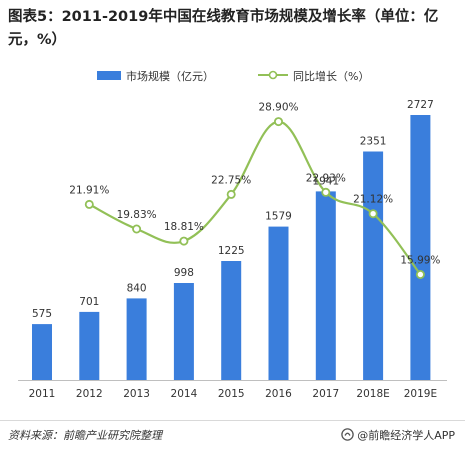 The height and width of the screenshot is (450, 465). Describe the element at coordinates (137, 288) in the screenshot. I see `bar-value-label-2013: 840` at that location.